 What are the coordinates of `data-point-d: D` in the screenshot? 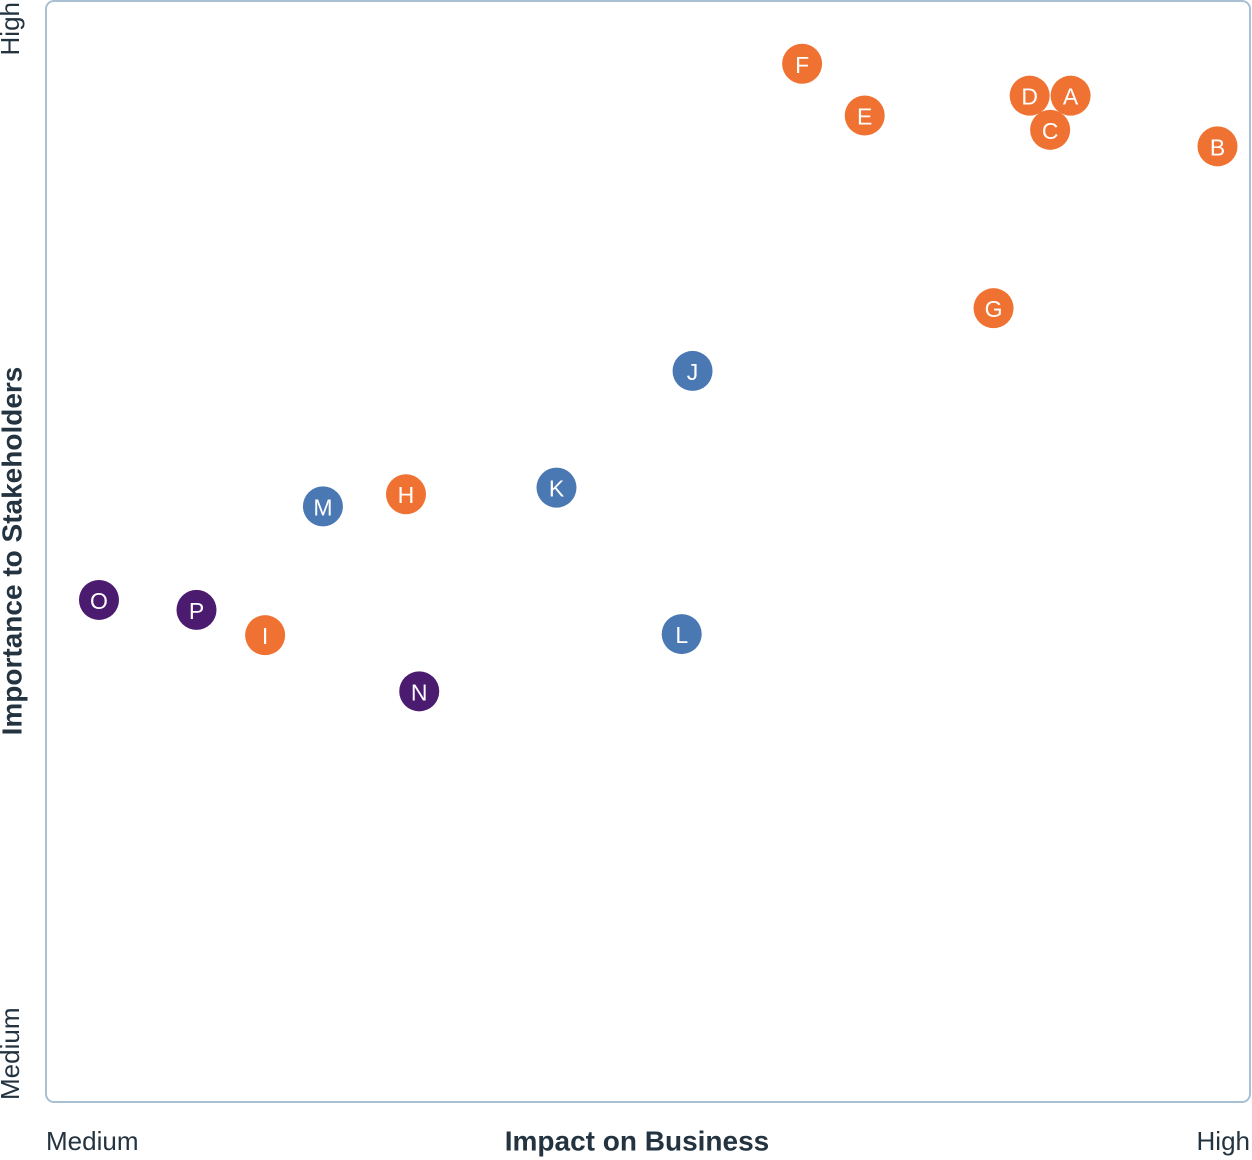 It's located at (1029, 95).